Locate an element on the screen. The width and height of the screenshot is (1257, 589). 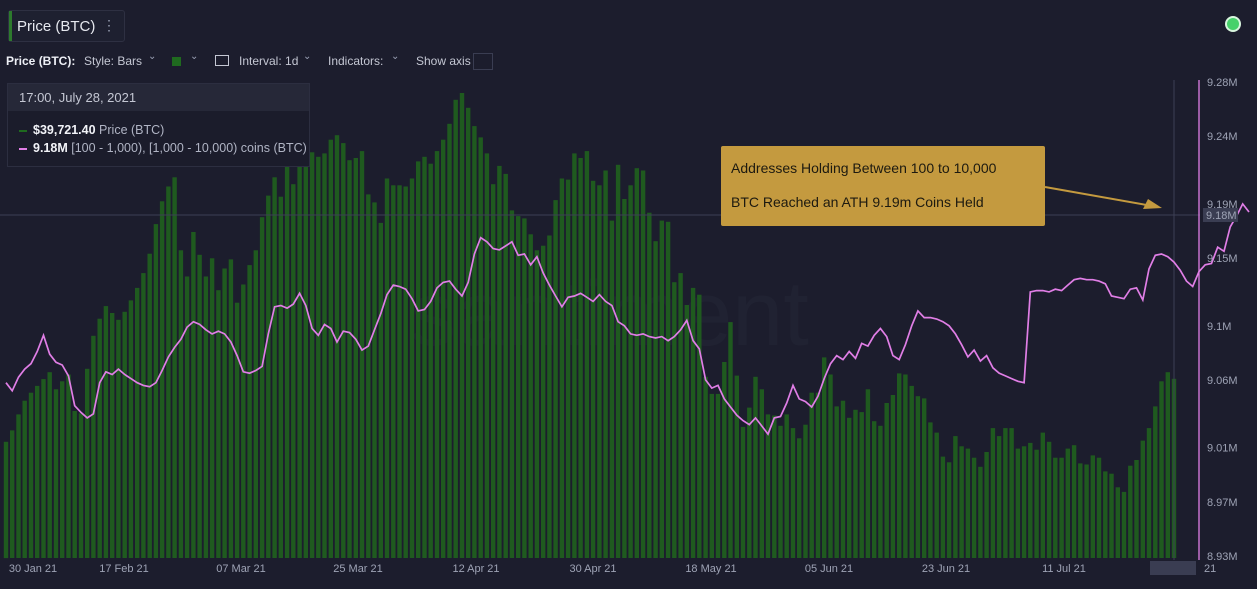
y-tick-label: 9.19M is located at coordinates (1222, 205).